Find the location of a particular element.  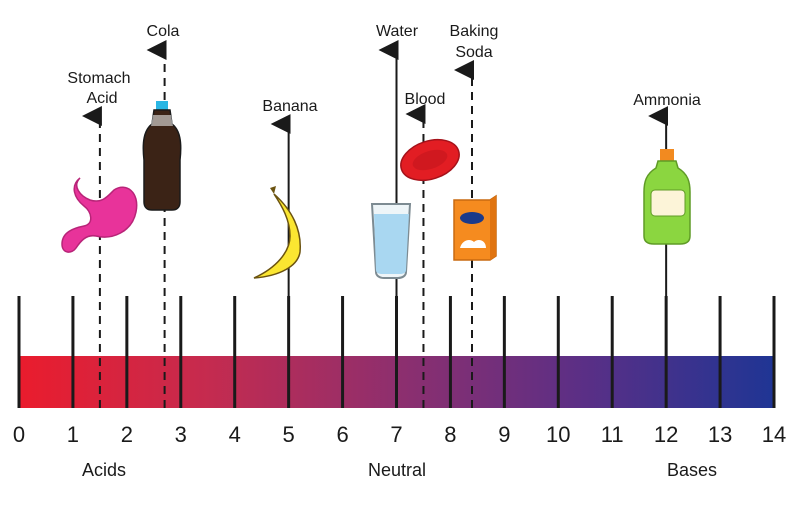

tick-label-13: 13 is located at coordinates (720, 434).